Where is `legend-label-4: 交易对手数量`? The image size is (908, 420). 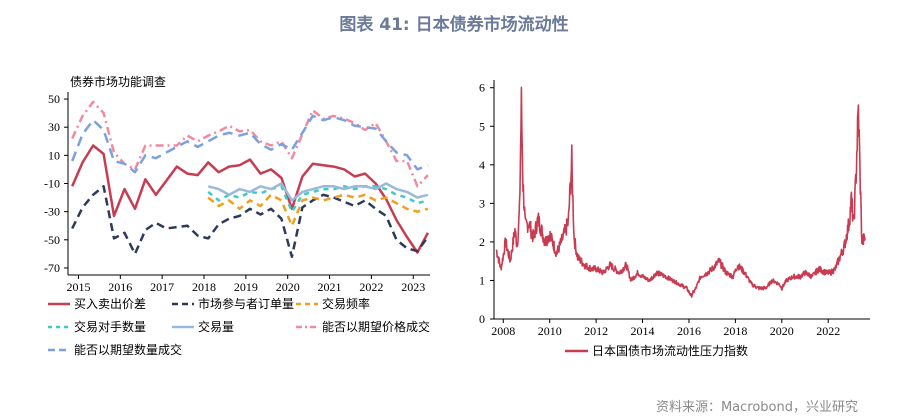
legend-label-4: 交易对手数量 is located at coordinates (110, 326).